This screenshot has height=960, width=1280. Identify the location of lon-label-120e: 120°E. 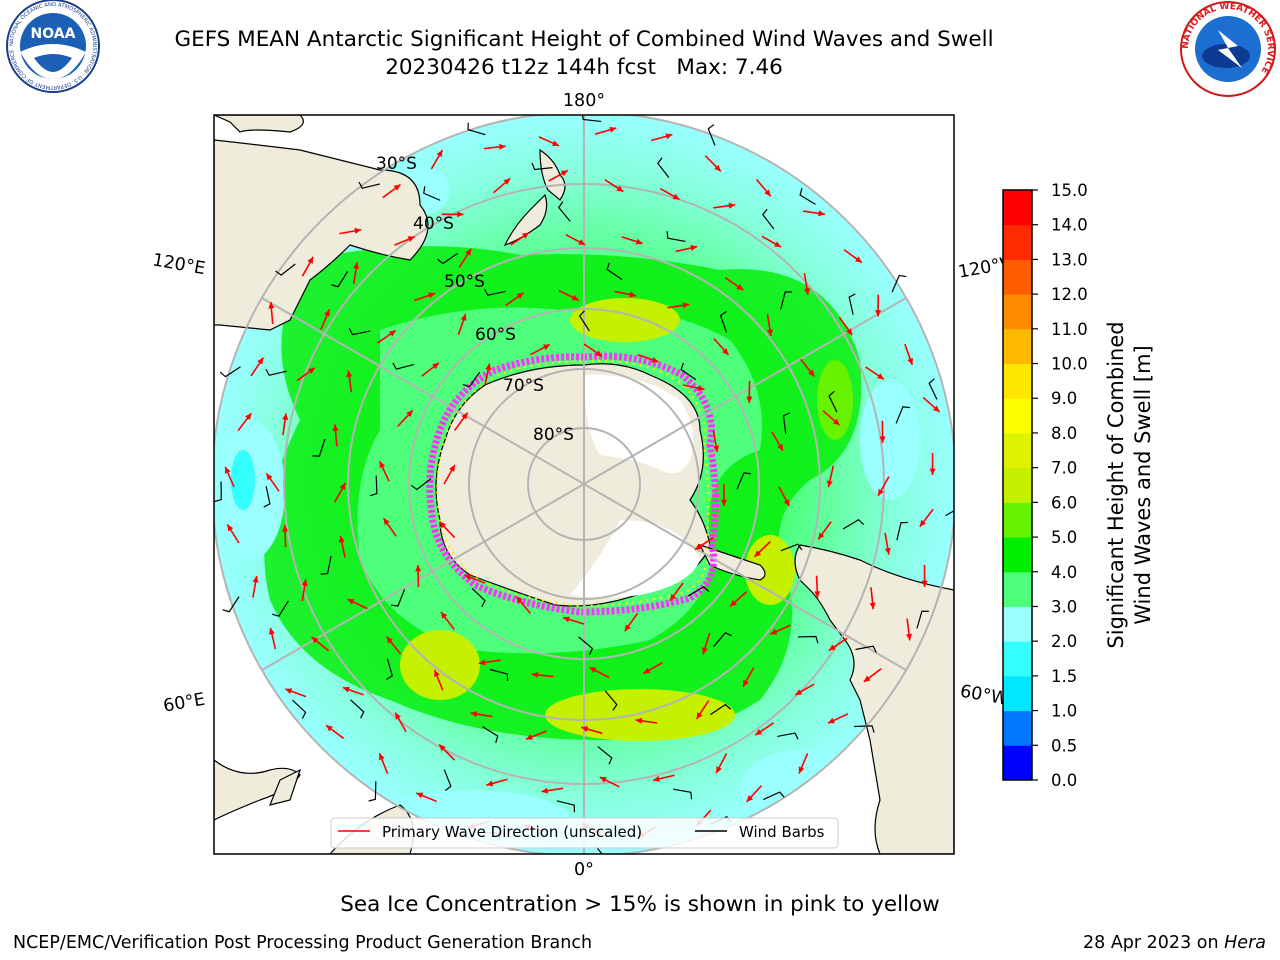
(179, 264).